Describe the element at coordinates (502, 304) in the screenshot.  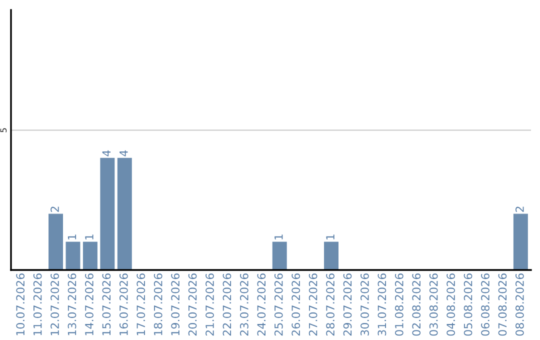
I see `x-tick-label: 07.08.2026` at that location.